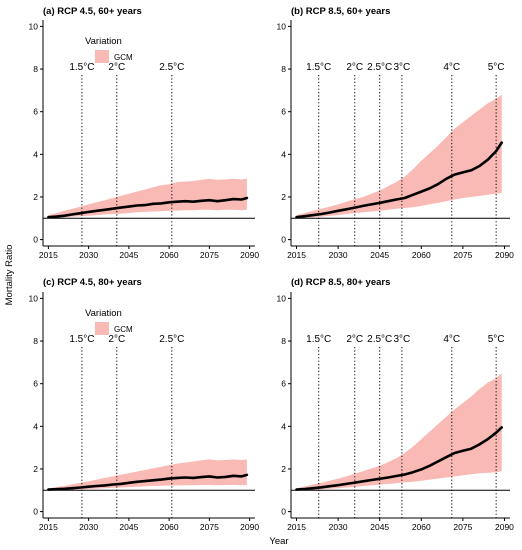 Image resolution: width=522 pixels, height=550 pixels. What do you see at coordinates (283, 112) in the screenshot?
I see `panel-2-ytick-label-3: 6` at bounding box center [283, 112].